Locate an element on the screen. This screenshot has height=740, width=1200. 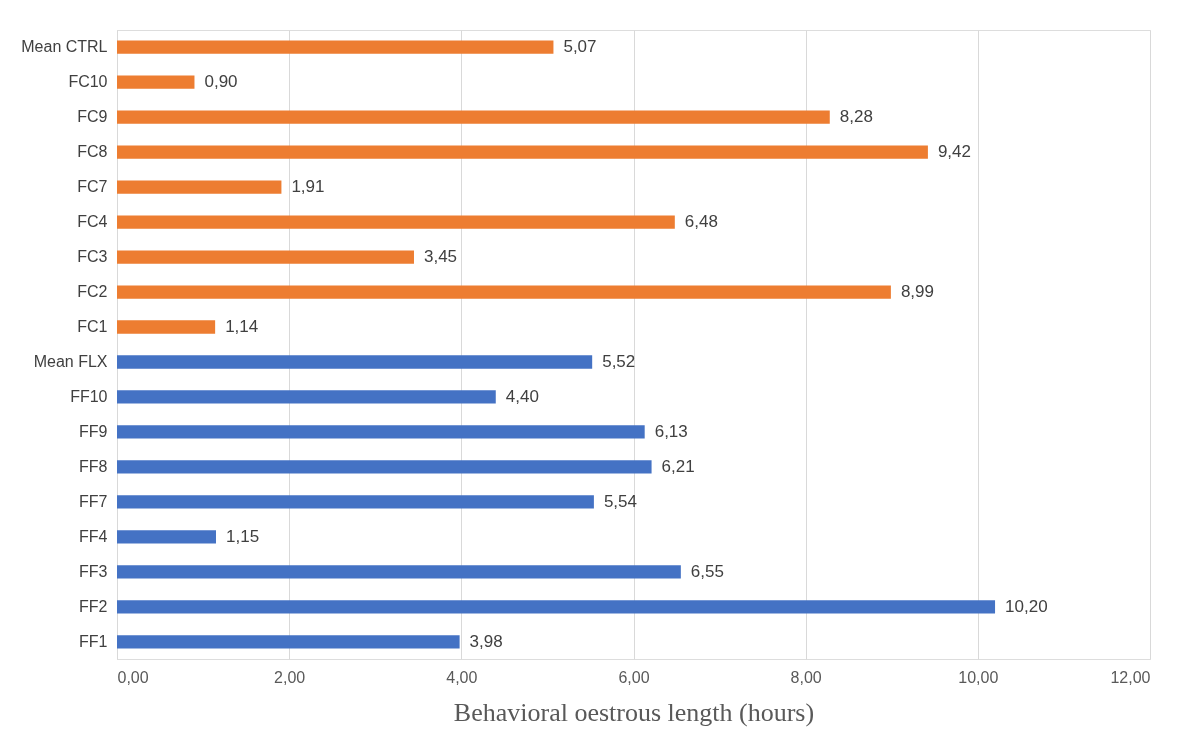
x-tick-label: 12,00 is located at coordinates (1130, 677).